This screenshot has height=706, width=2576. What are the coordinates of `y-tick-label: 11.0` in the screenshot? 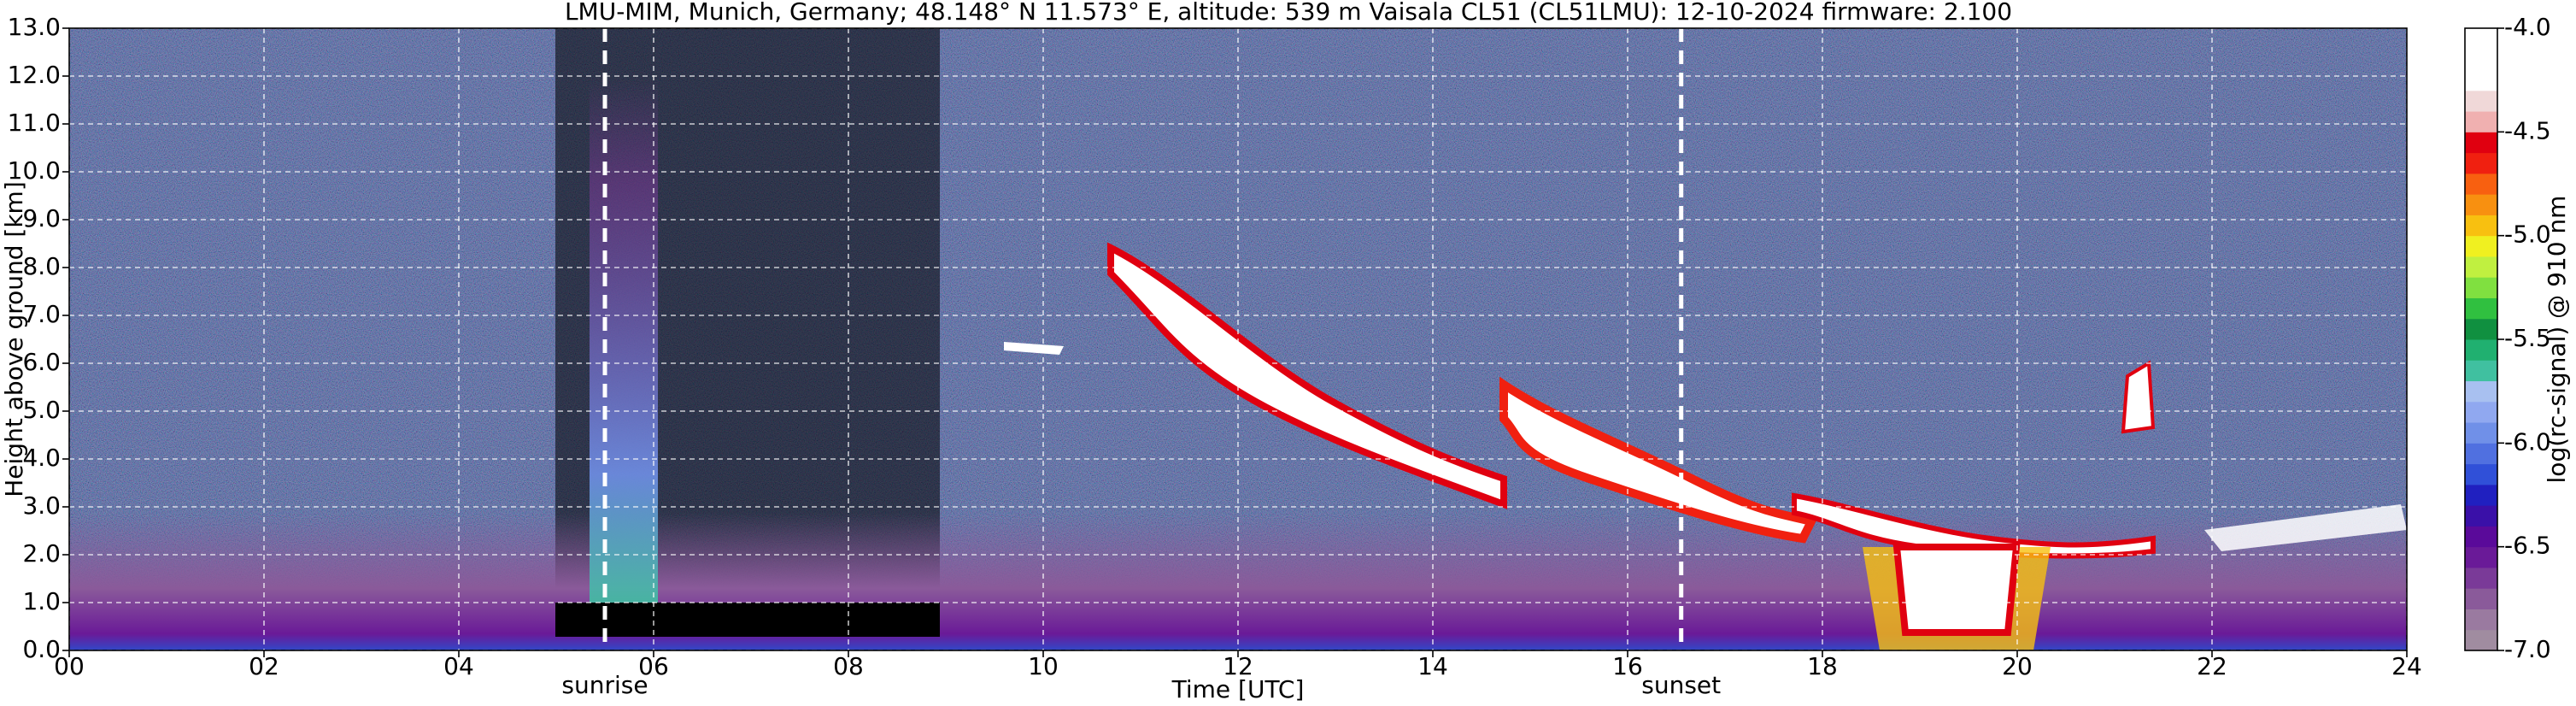 It's located at (34, 123).